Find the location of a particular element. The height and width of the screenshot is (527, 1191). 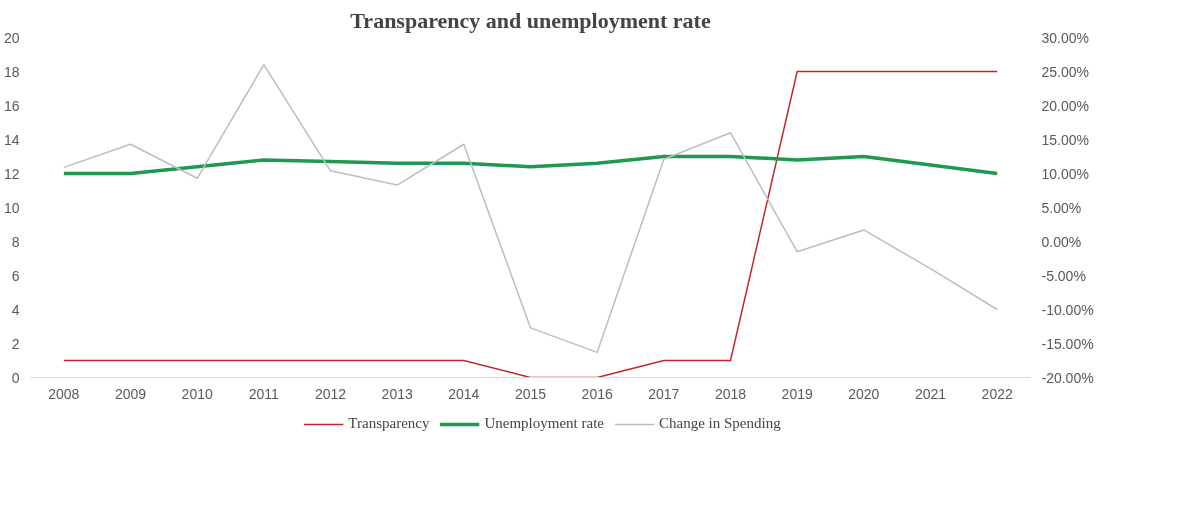

line-series is located at coordinates (530, 165).